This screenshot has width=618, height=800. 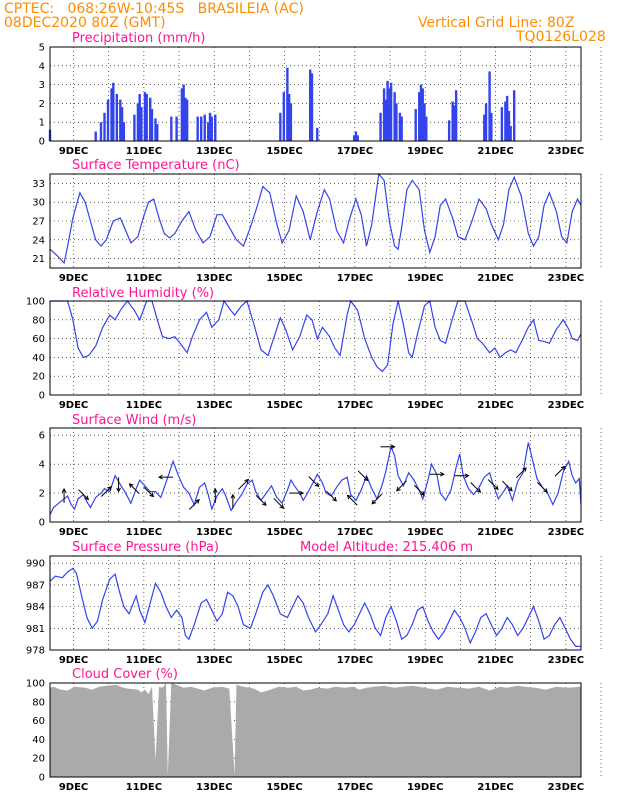 I want to click on header-grid-info: Vertical Grid Line: 80Z, so click(x=496, y=23).